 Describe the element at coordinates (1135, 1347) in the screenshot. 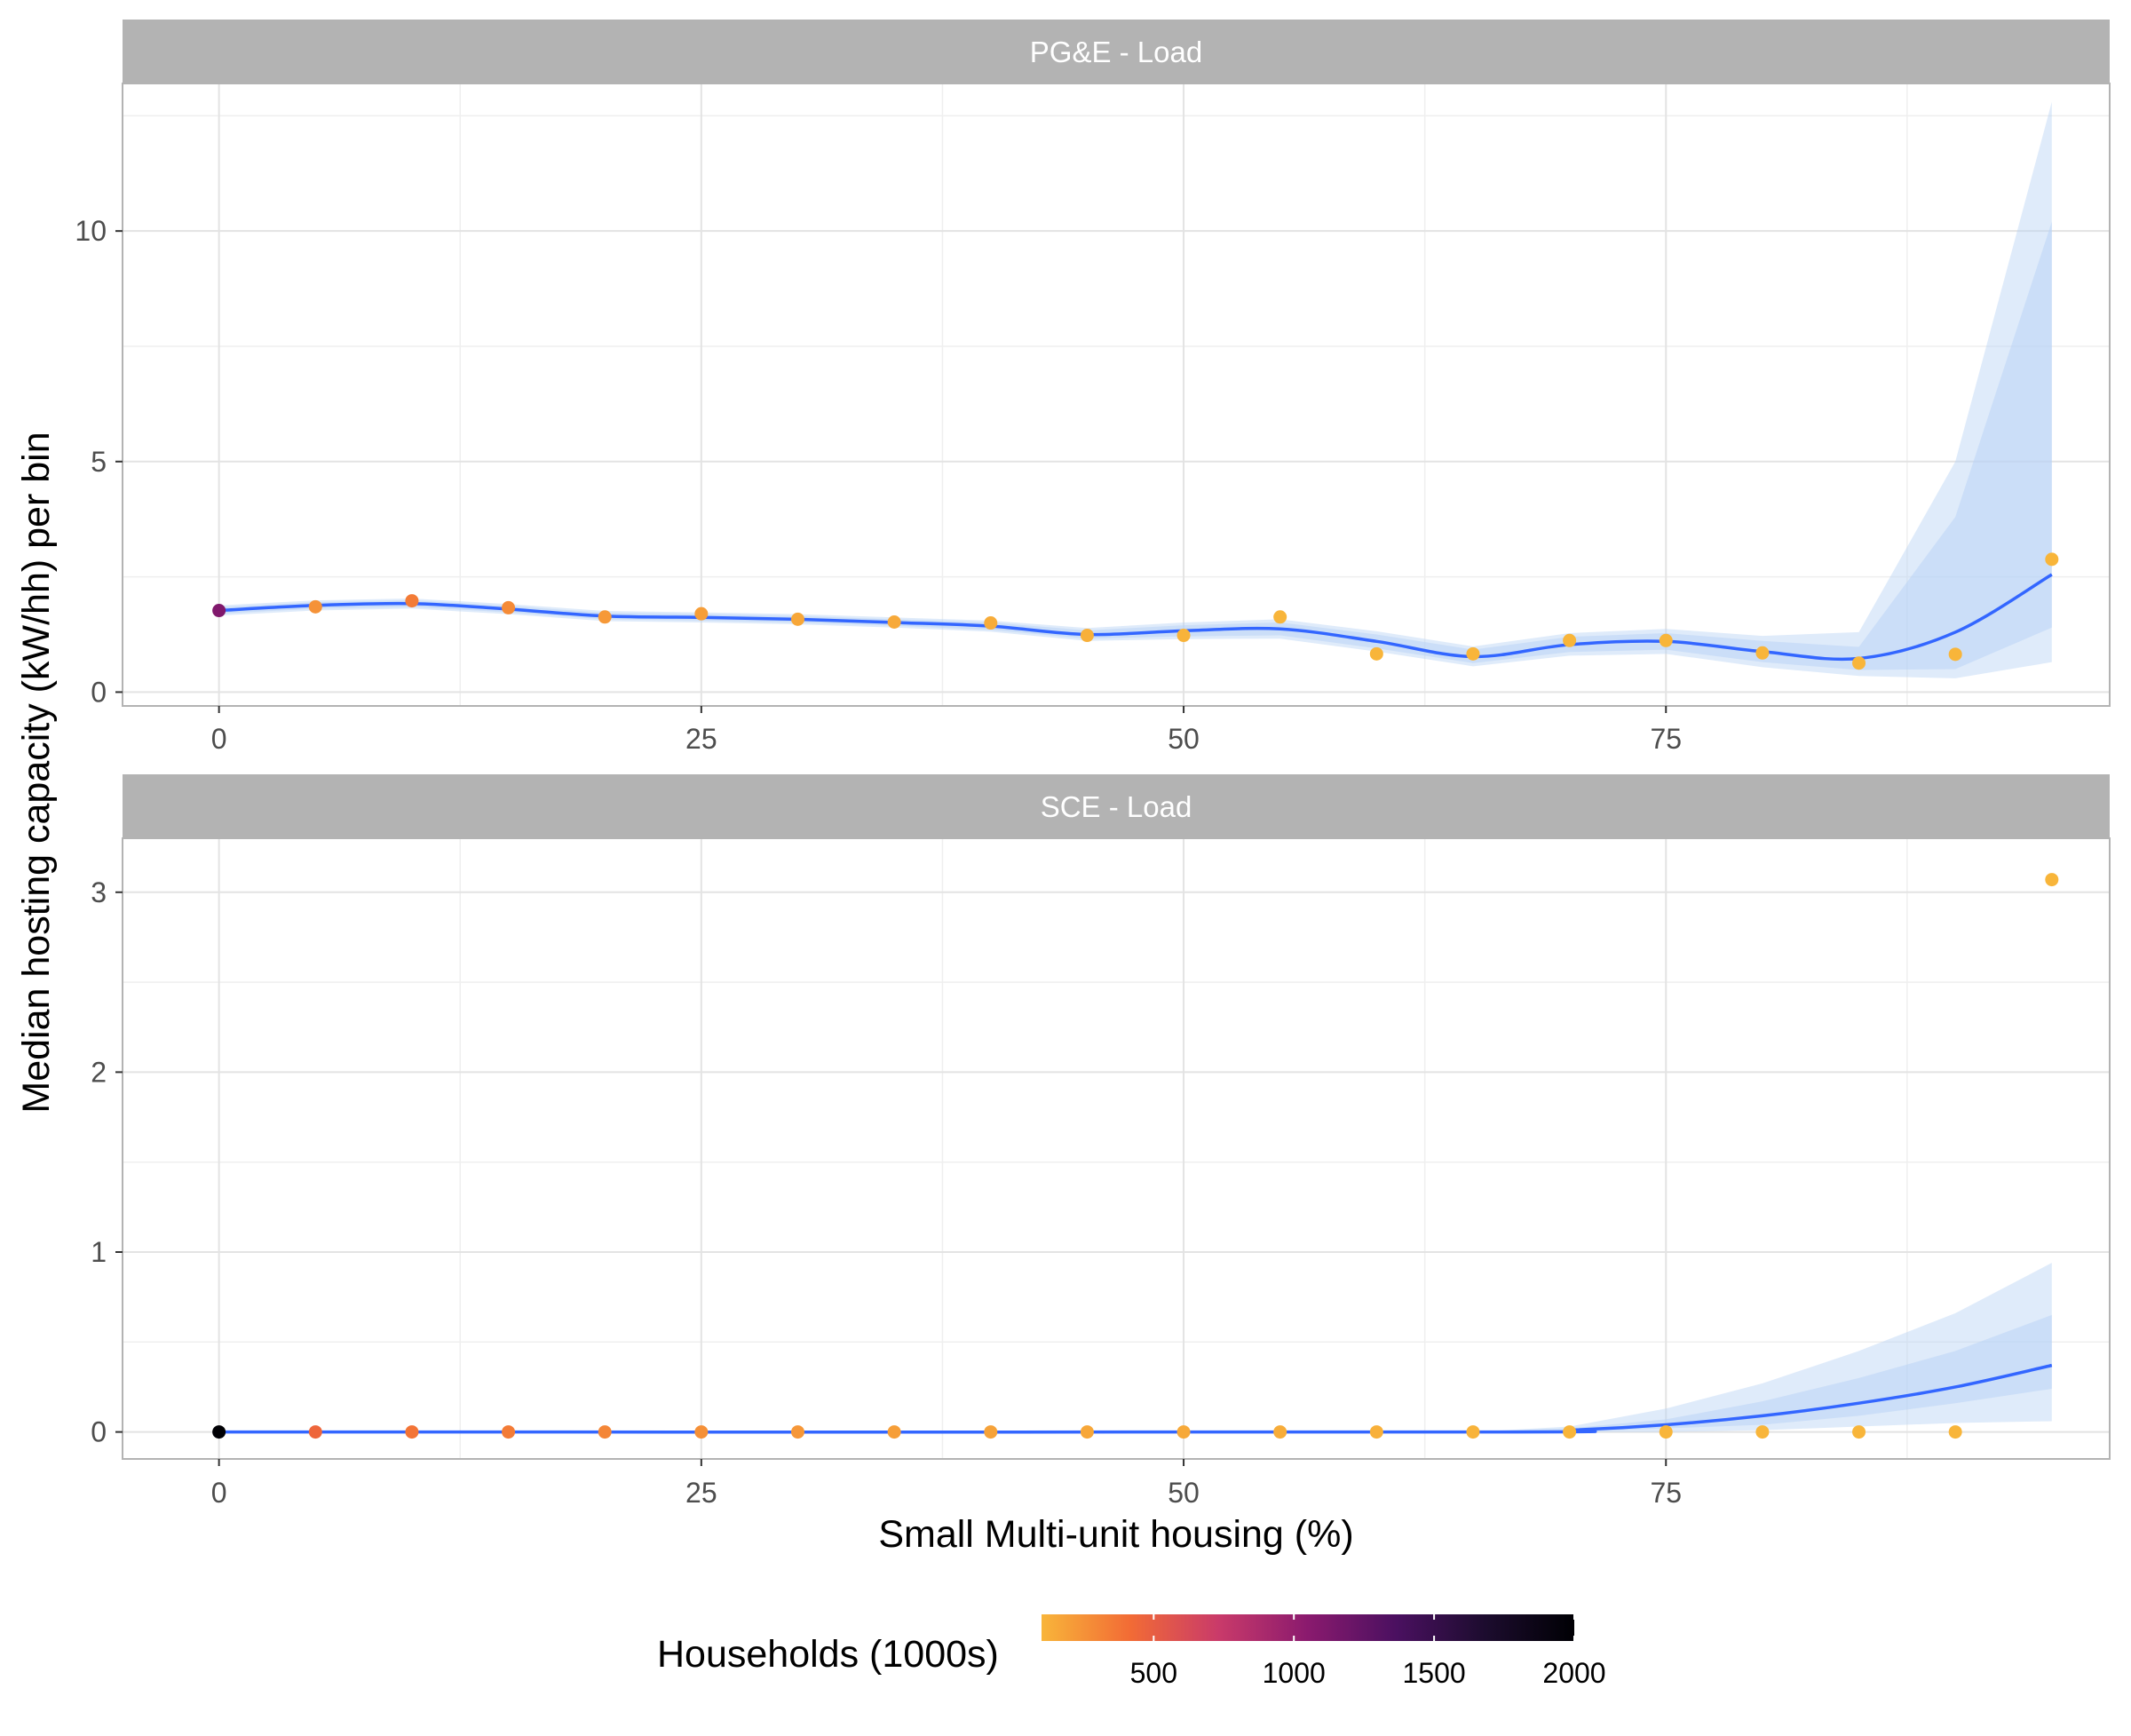

I see `confidence-band-outer` at that location.